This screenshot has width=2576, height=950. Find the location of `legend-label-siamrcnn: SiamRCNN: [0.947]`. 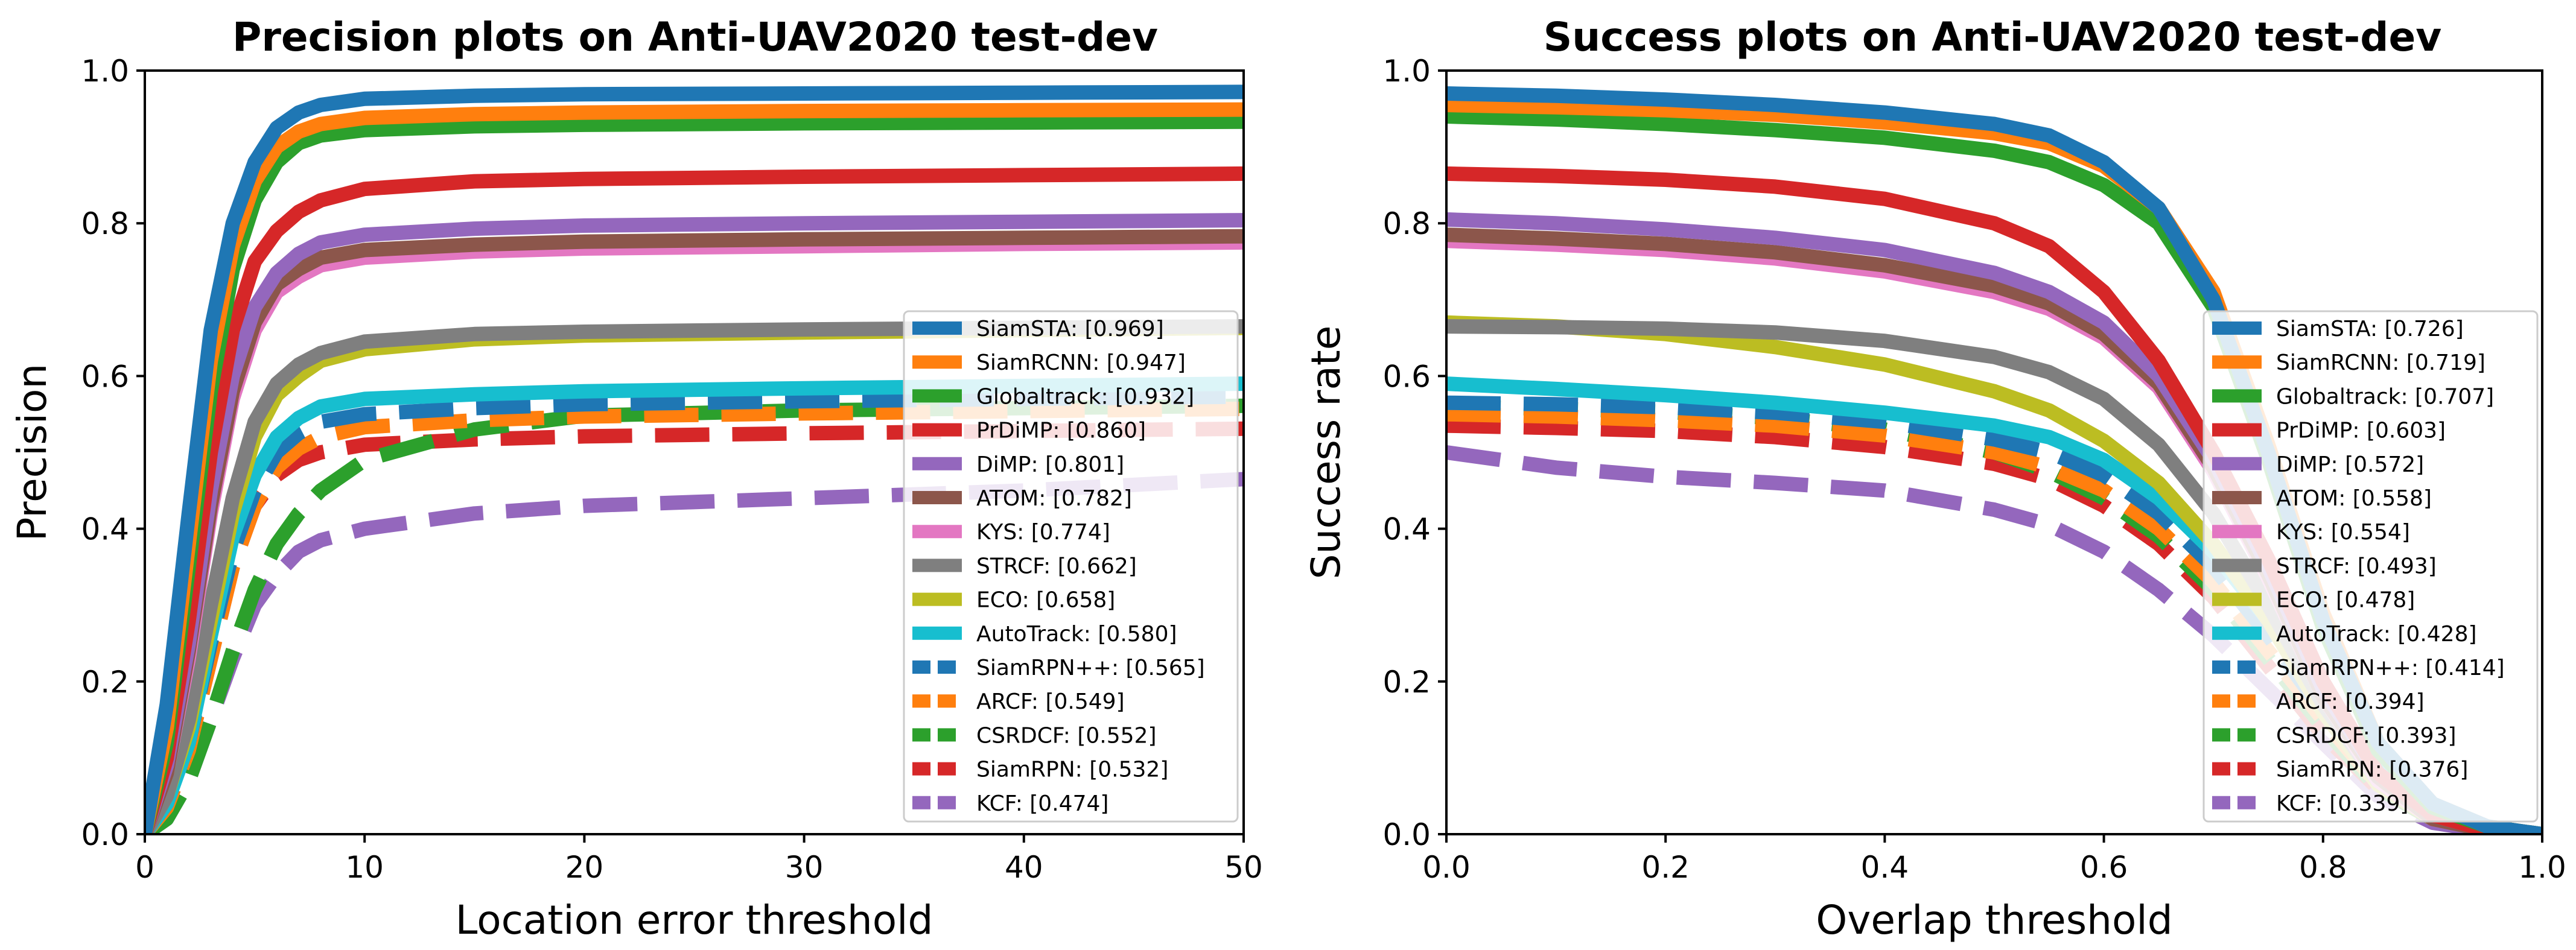

legend-label-siamrcnn: SiamRCNN: [0.947] is located at coordinates (1081, 362).